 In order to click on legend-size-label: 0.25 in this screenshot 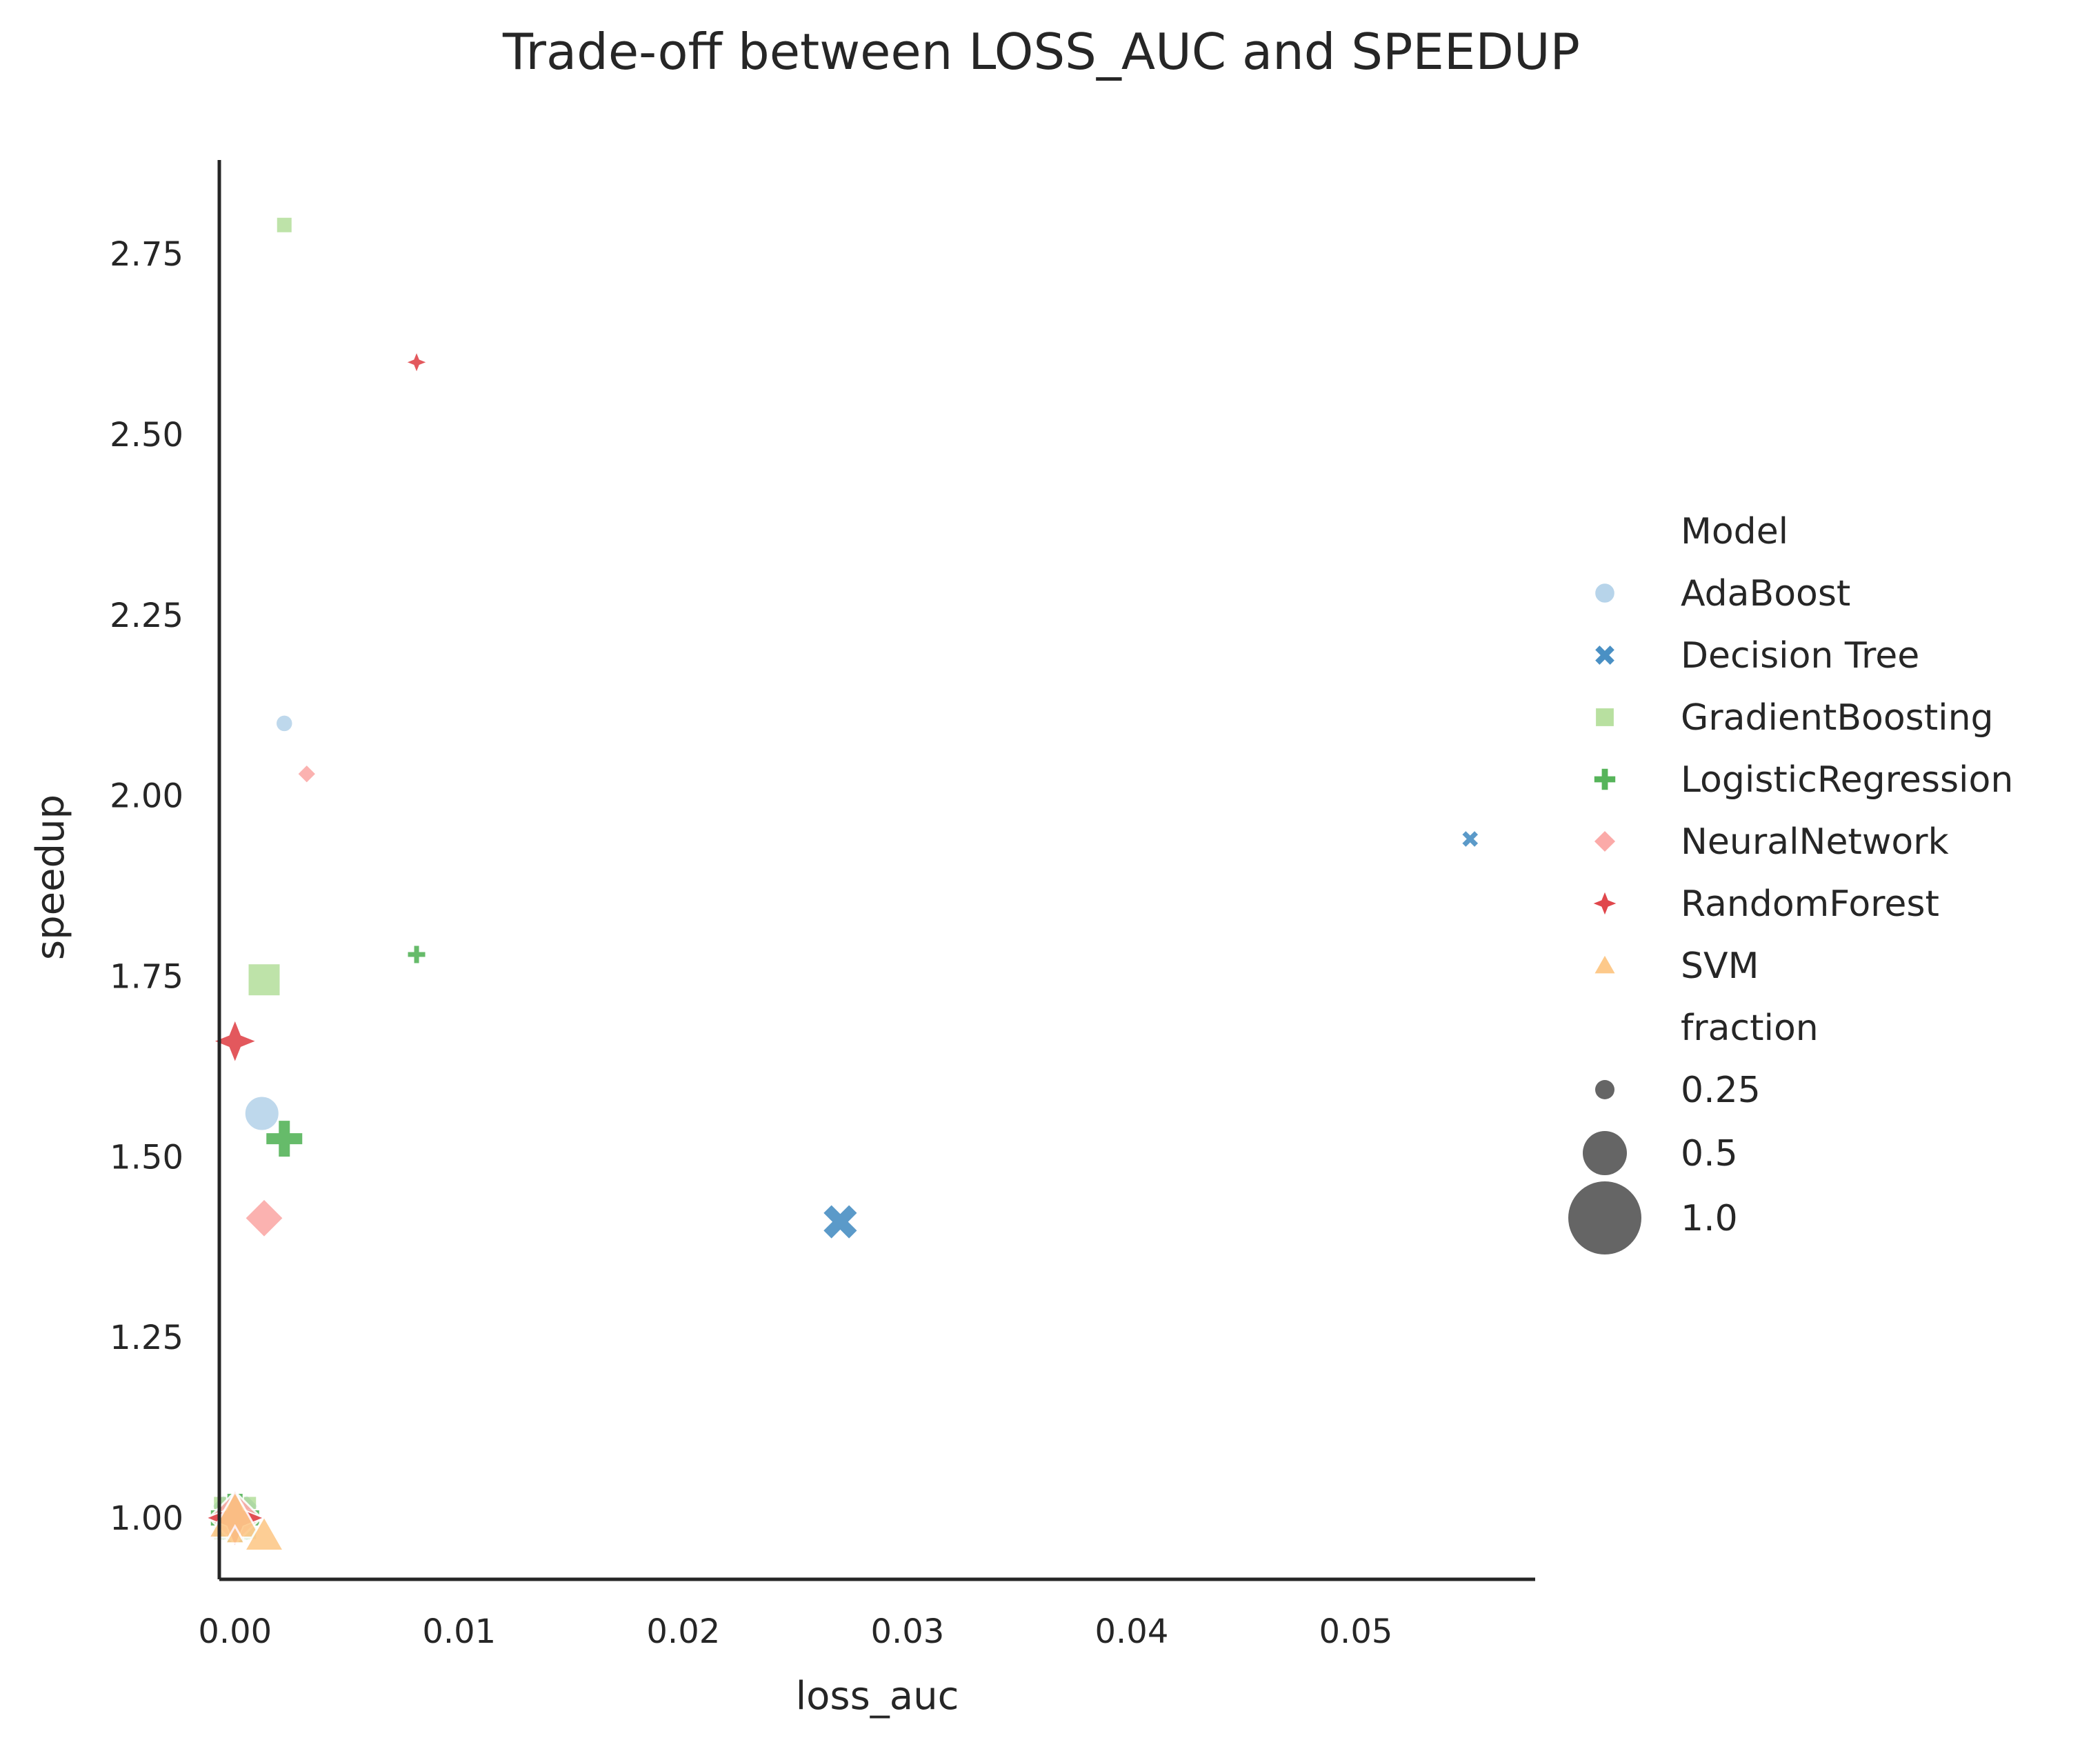, I will do `click(1721, 1090)`.